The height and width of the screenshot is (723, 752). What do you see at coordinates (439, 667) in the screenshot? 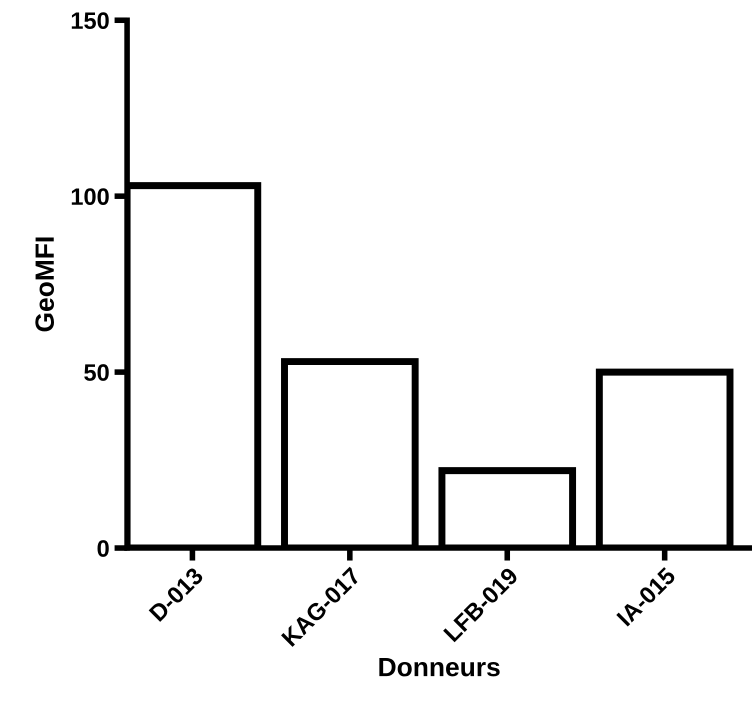
I see `x-axis-title: Donneurs` at bounding box center [439, 667].